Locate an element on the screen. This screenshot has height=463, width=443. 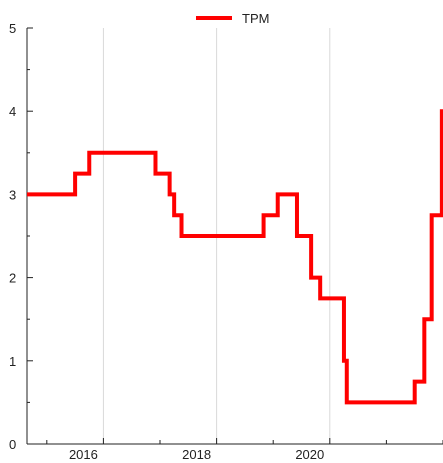
y-tick-label: 1 is located at coordinates (12, 361).